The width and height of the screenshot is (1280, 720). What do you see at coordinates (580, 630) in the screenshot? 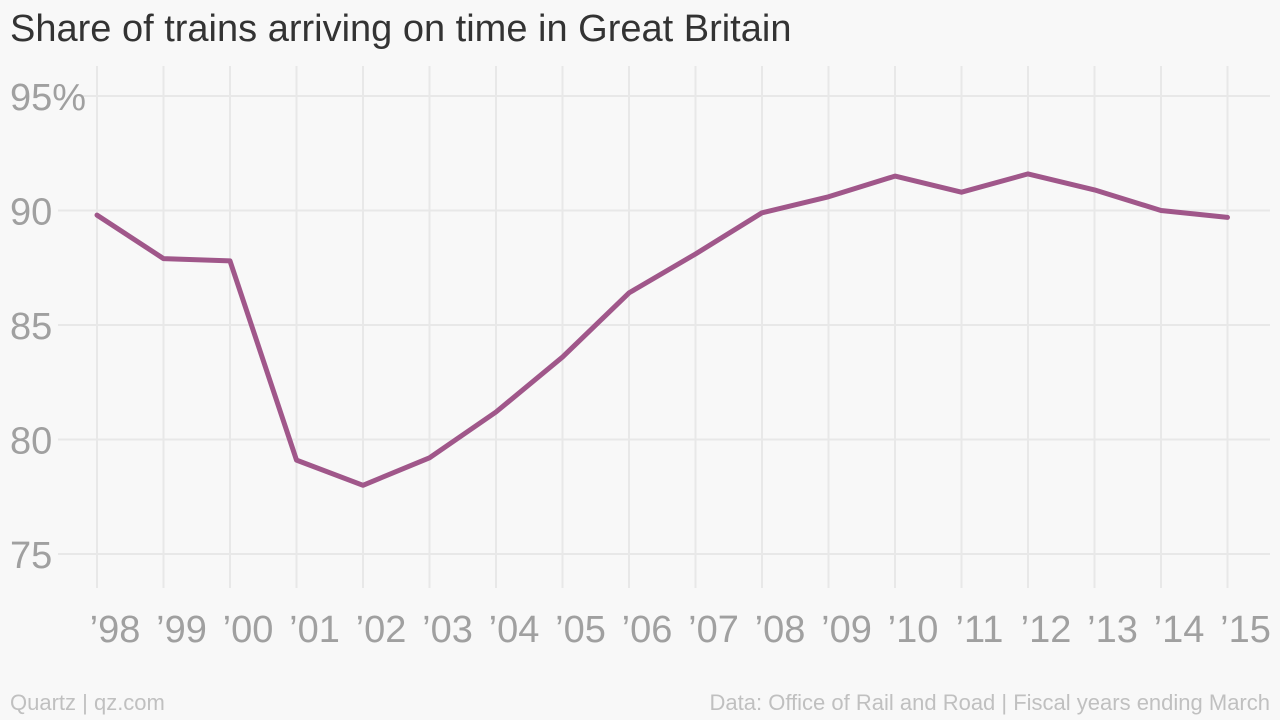
I see `x-tick-label: ’05` at bounding box center [580, 630].